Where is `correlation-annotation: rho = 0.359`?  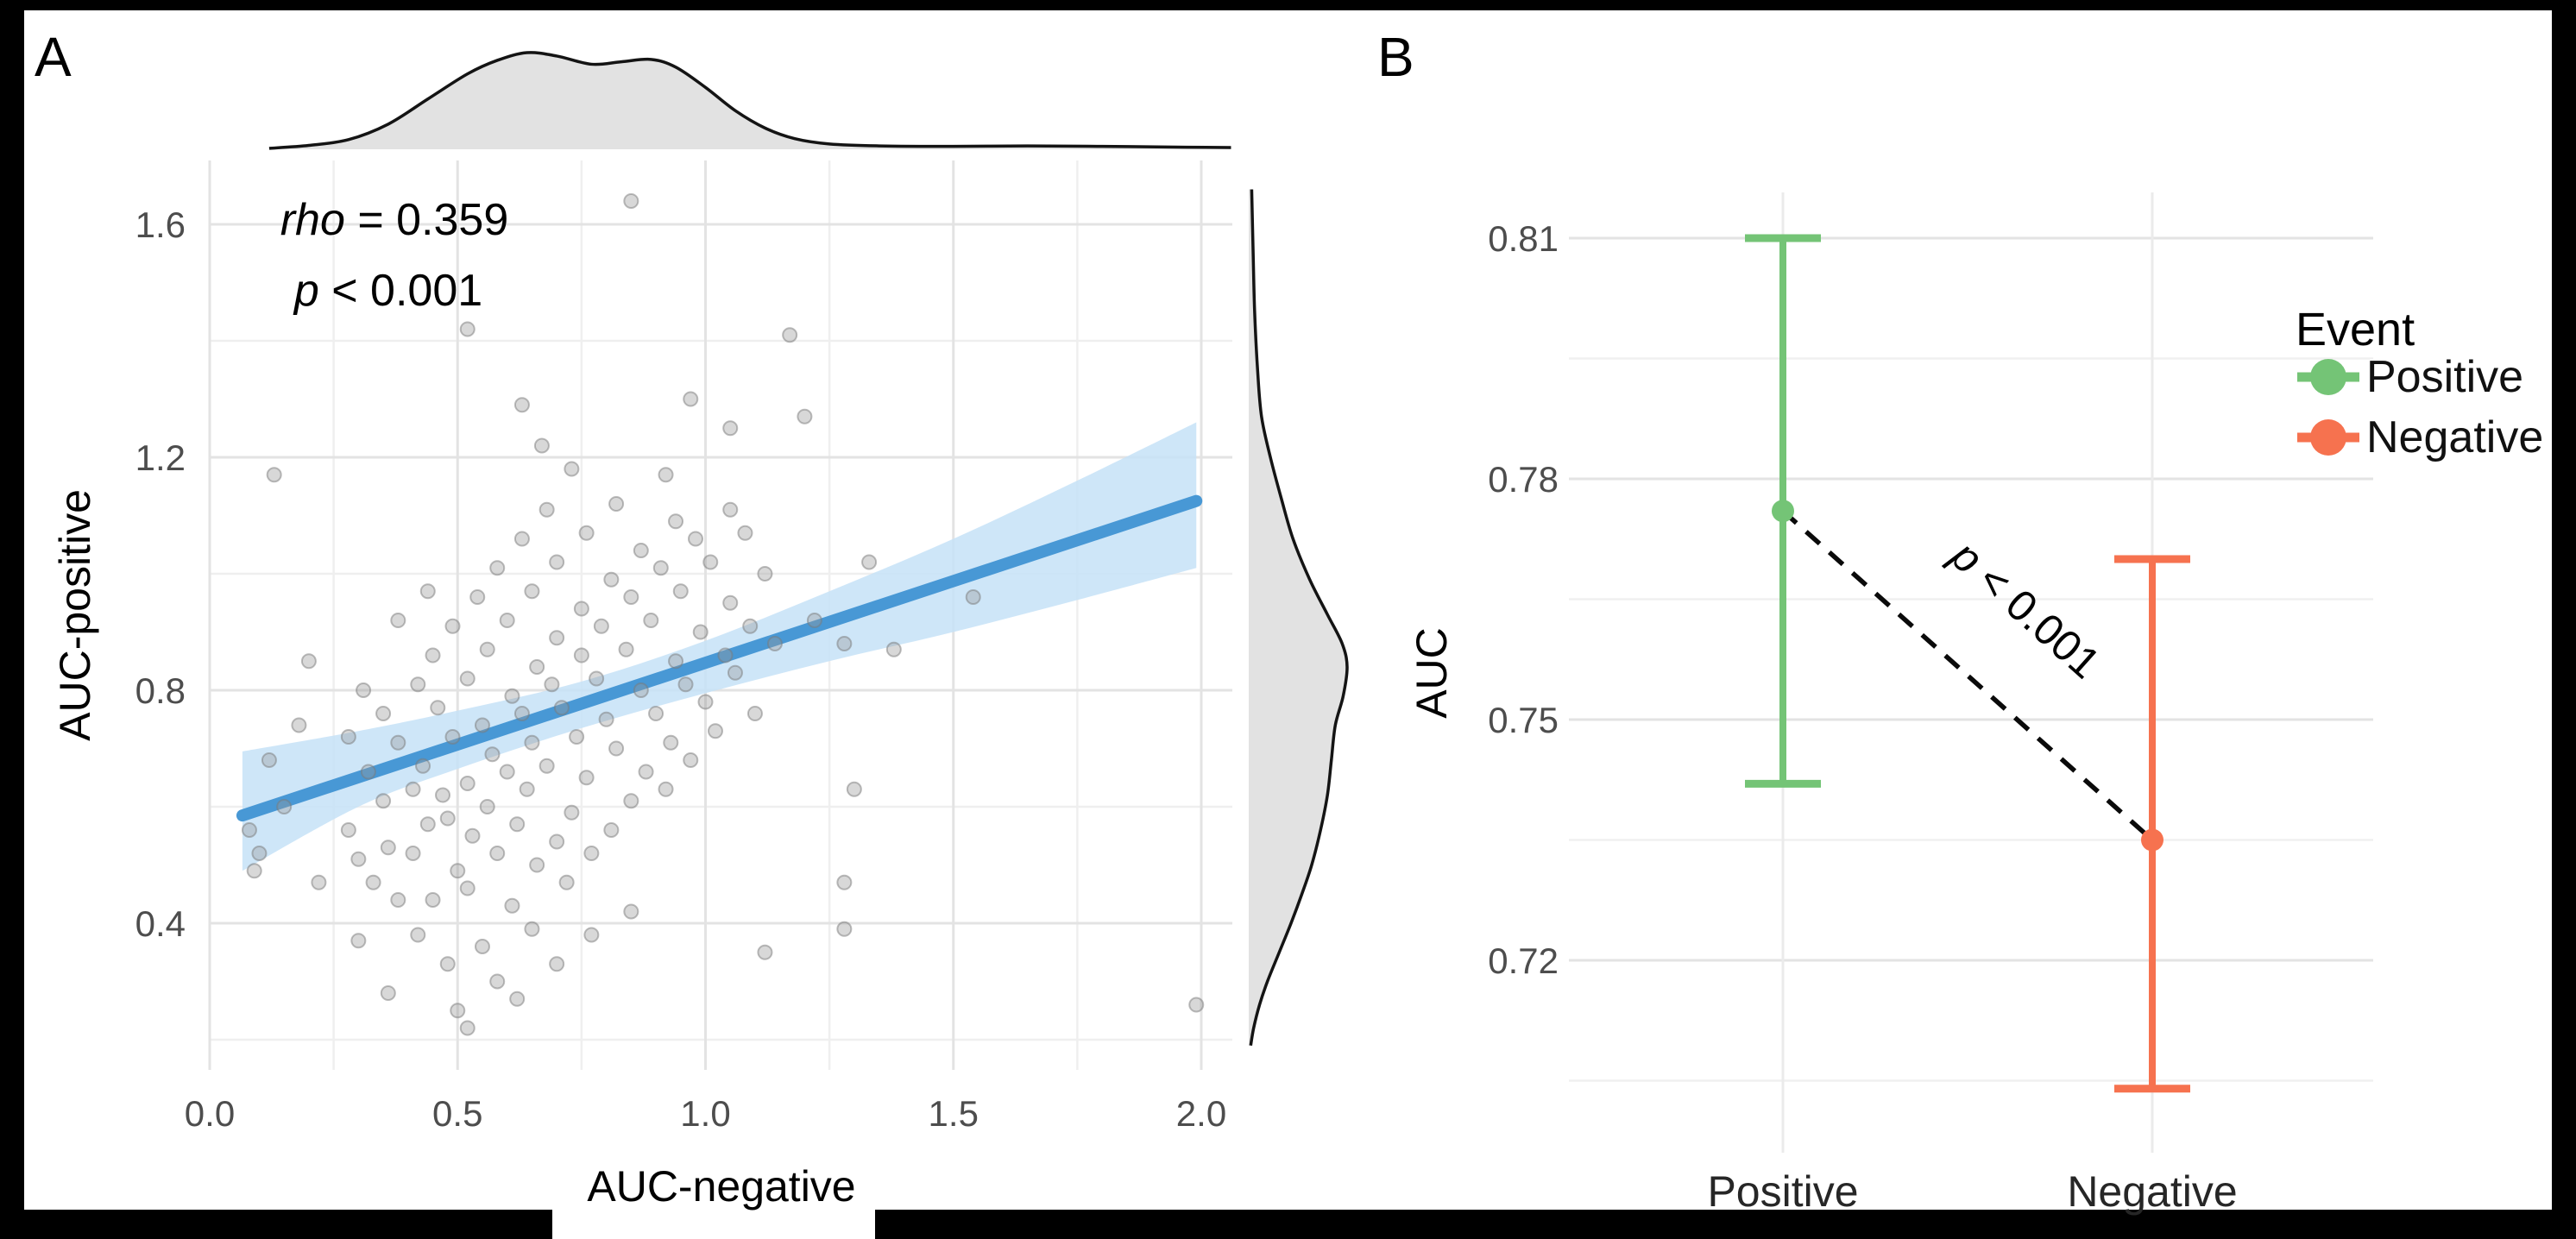 correlation-annotation: rho = 0.359 is located at coordinates (395, 220).